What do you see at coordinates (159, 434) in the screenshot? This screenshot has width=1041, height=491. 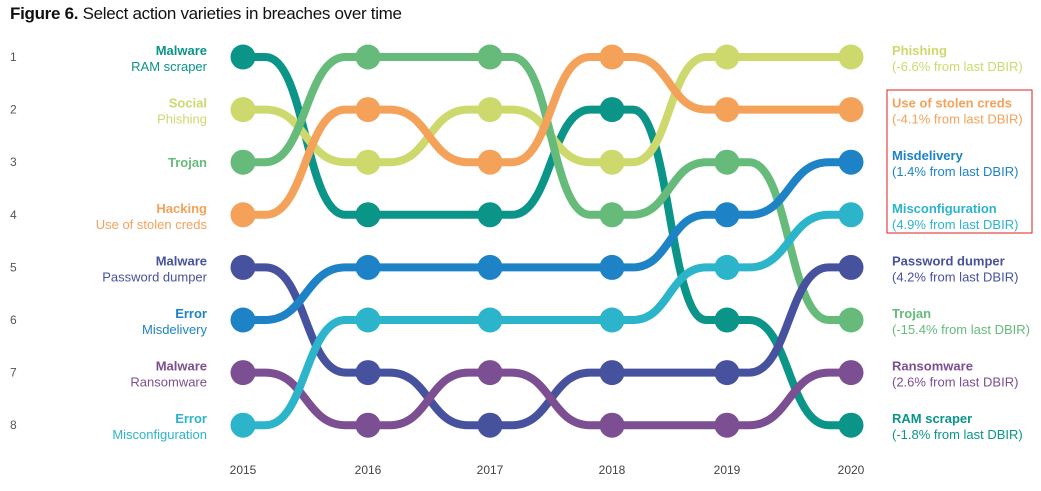 I see `start-label-variety: Misconfiguration` at bounding box center [159, 434].